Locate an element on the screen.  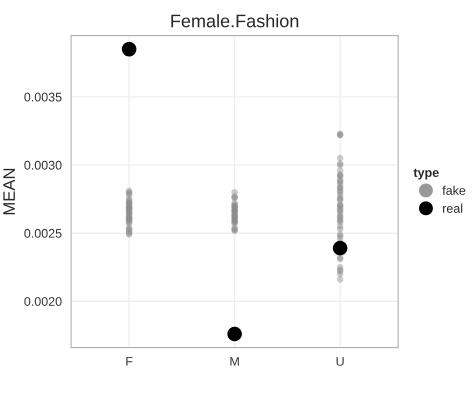
y-axis-title: MEAN is located at coordinates (9, 191).